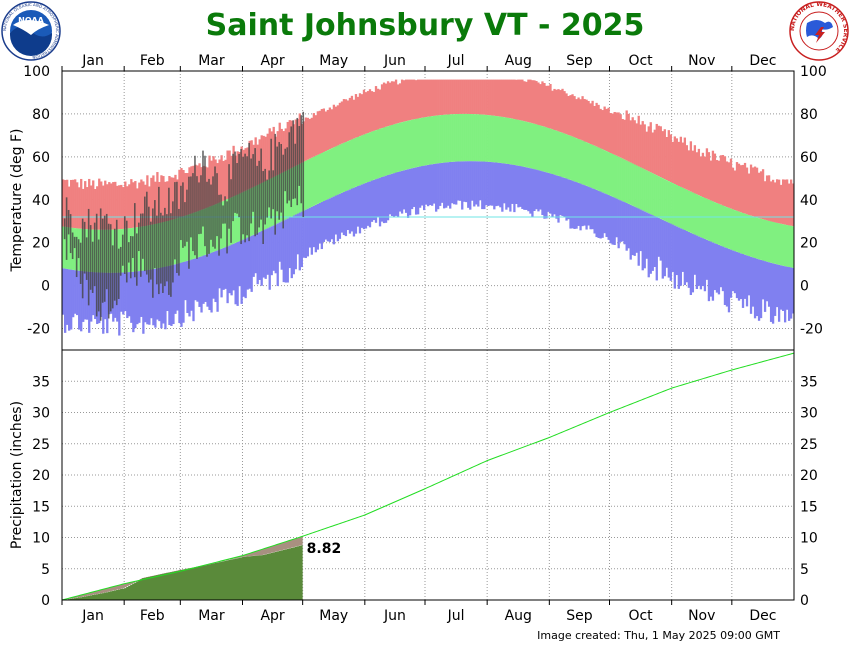 This screenshot has width=850, height=650. What do you see at coordinates (92, 61) in the screenshot?
I see `temperature-month-label: Jan` at bounding box center [92, 61].